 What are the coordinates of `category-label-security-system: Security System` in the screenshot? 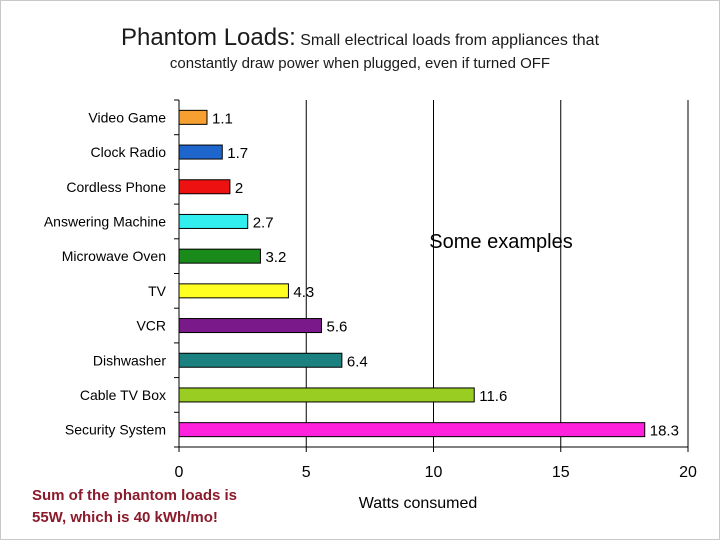 It's located at (115, 430).